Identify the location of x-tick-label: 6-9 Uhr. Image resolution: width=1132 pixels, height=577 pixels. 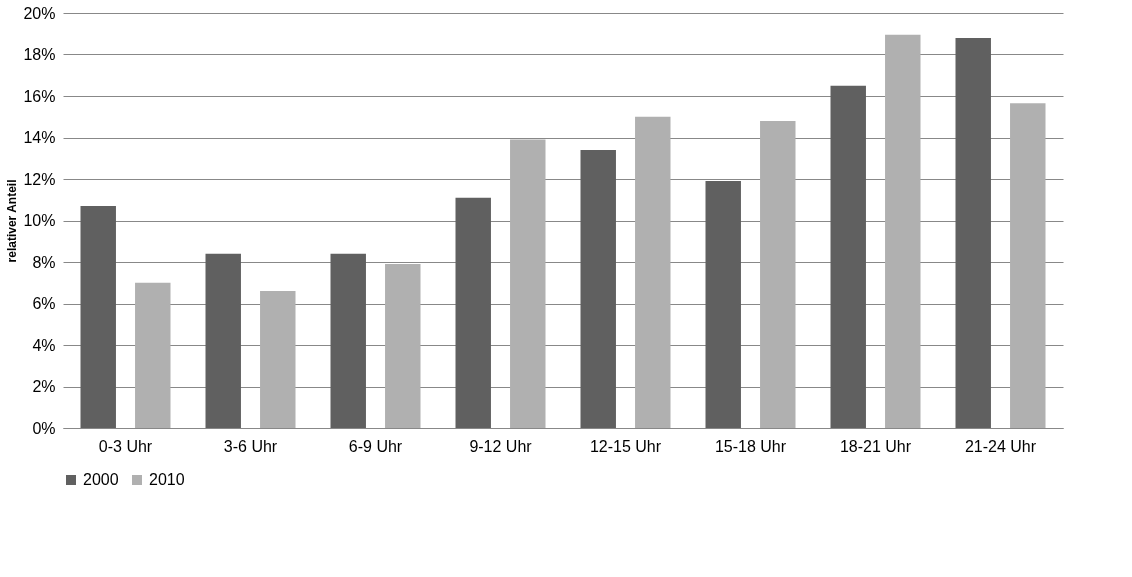
(375, 446).